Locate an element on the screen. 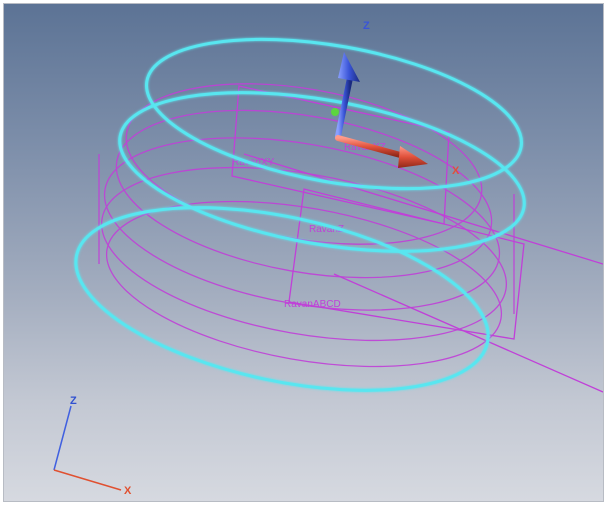 This screenshot has height=505, width=607. plane-abcd is located at coordinates (406, 264).